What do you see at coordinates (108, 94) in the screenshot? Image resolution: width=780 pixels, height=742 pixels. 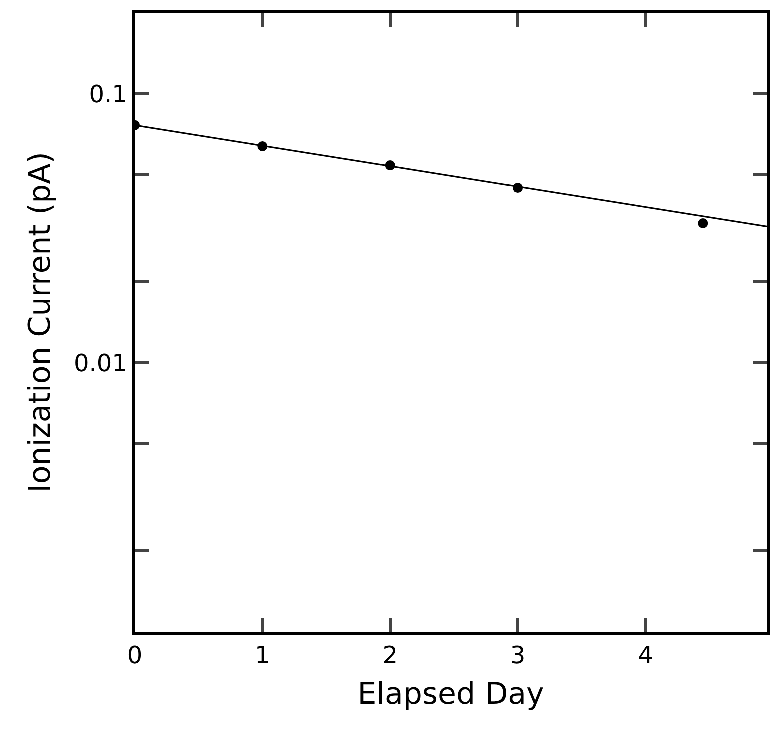 I see `y-tick-label: 0.1` at bounding box center [108, 94].